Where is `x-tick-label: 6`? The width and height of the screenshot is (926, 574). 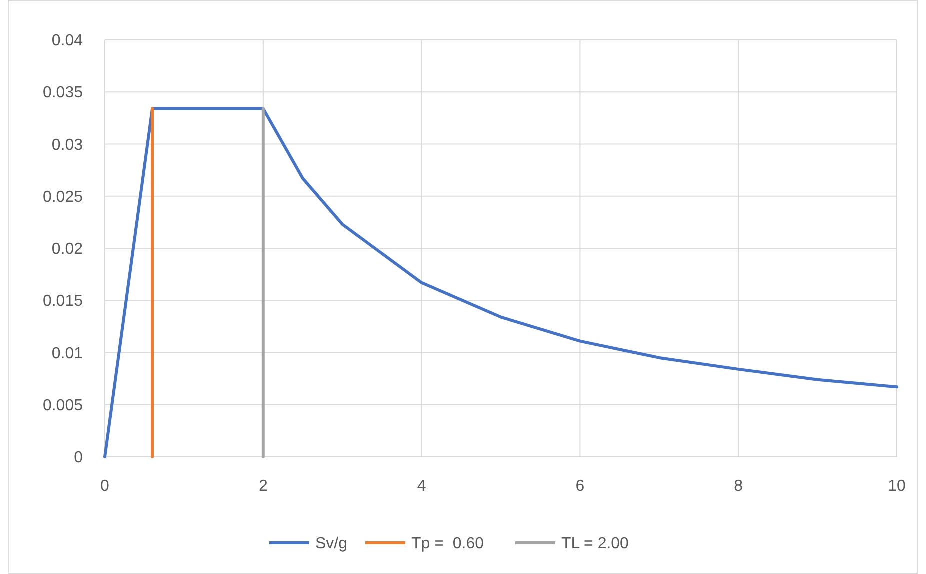 x-tick-label: 6 is located at coordinates (580, 486).